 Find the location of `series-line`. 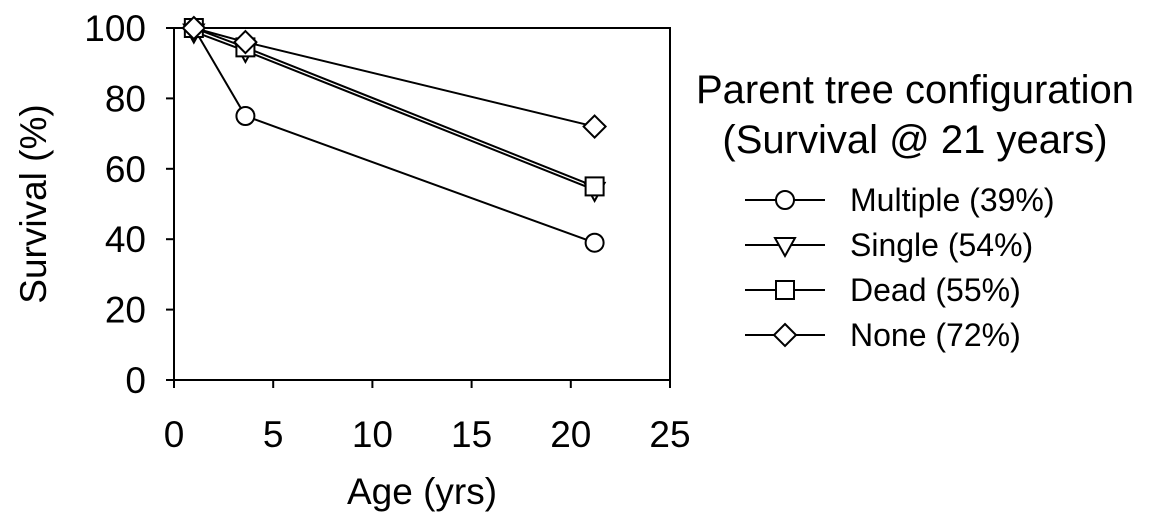

series-line is located at coordinates (393, 135).